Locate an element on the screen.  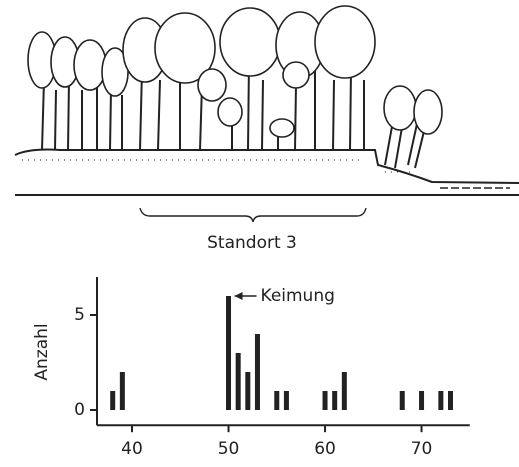
x-tick-label: 60 is located at coordinates (325, 449).